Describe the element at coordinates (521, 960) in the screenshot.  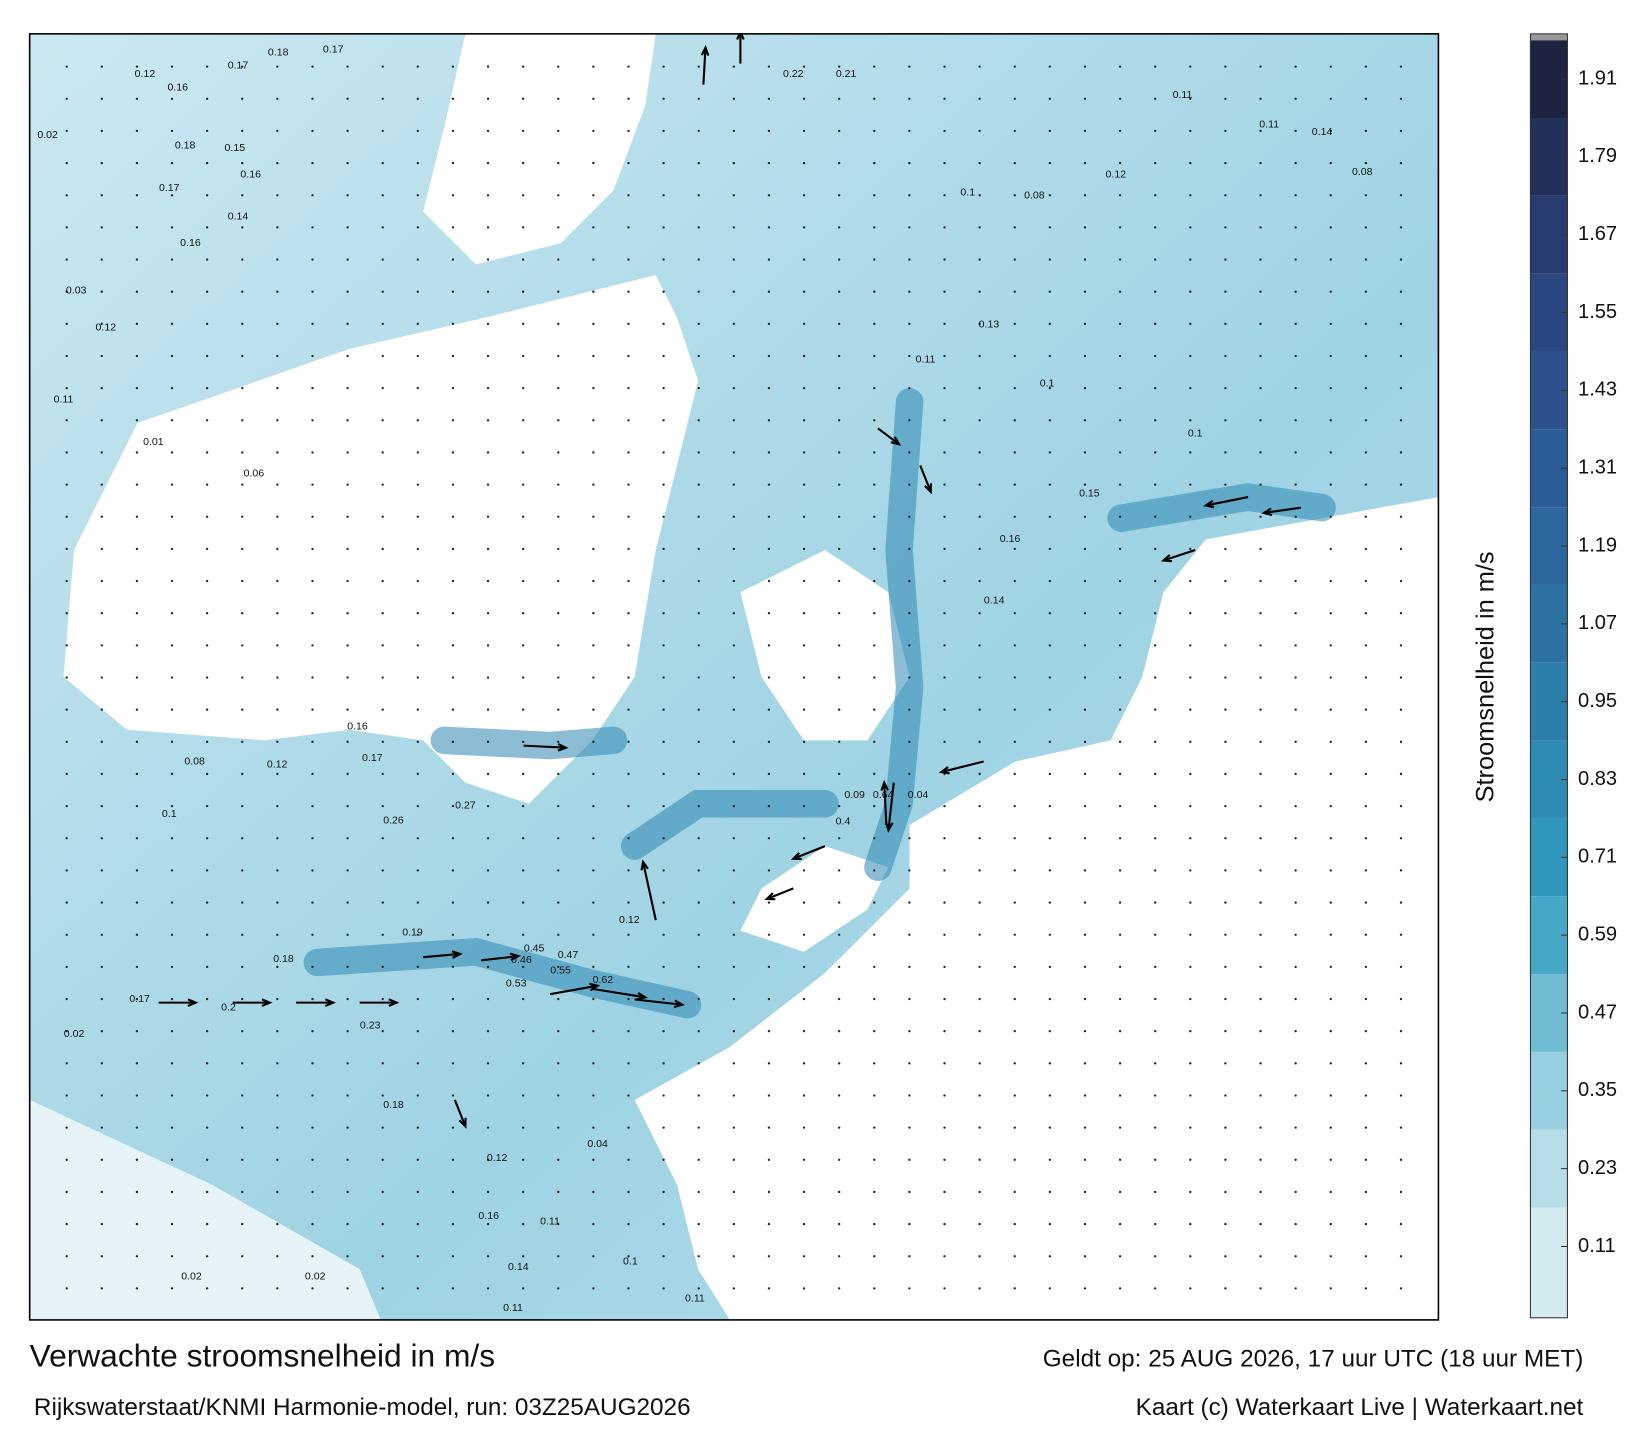
I see `speed-label: 0.46` at that location.